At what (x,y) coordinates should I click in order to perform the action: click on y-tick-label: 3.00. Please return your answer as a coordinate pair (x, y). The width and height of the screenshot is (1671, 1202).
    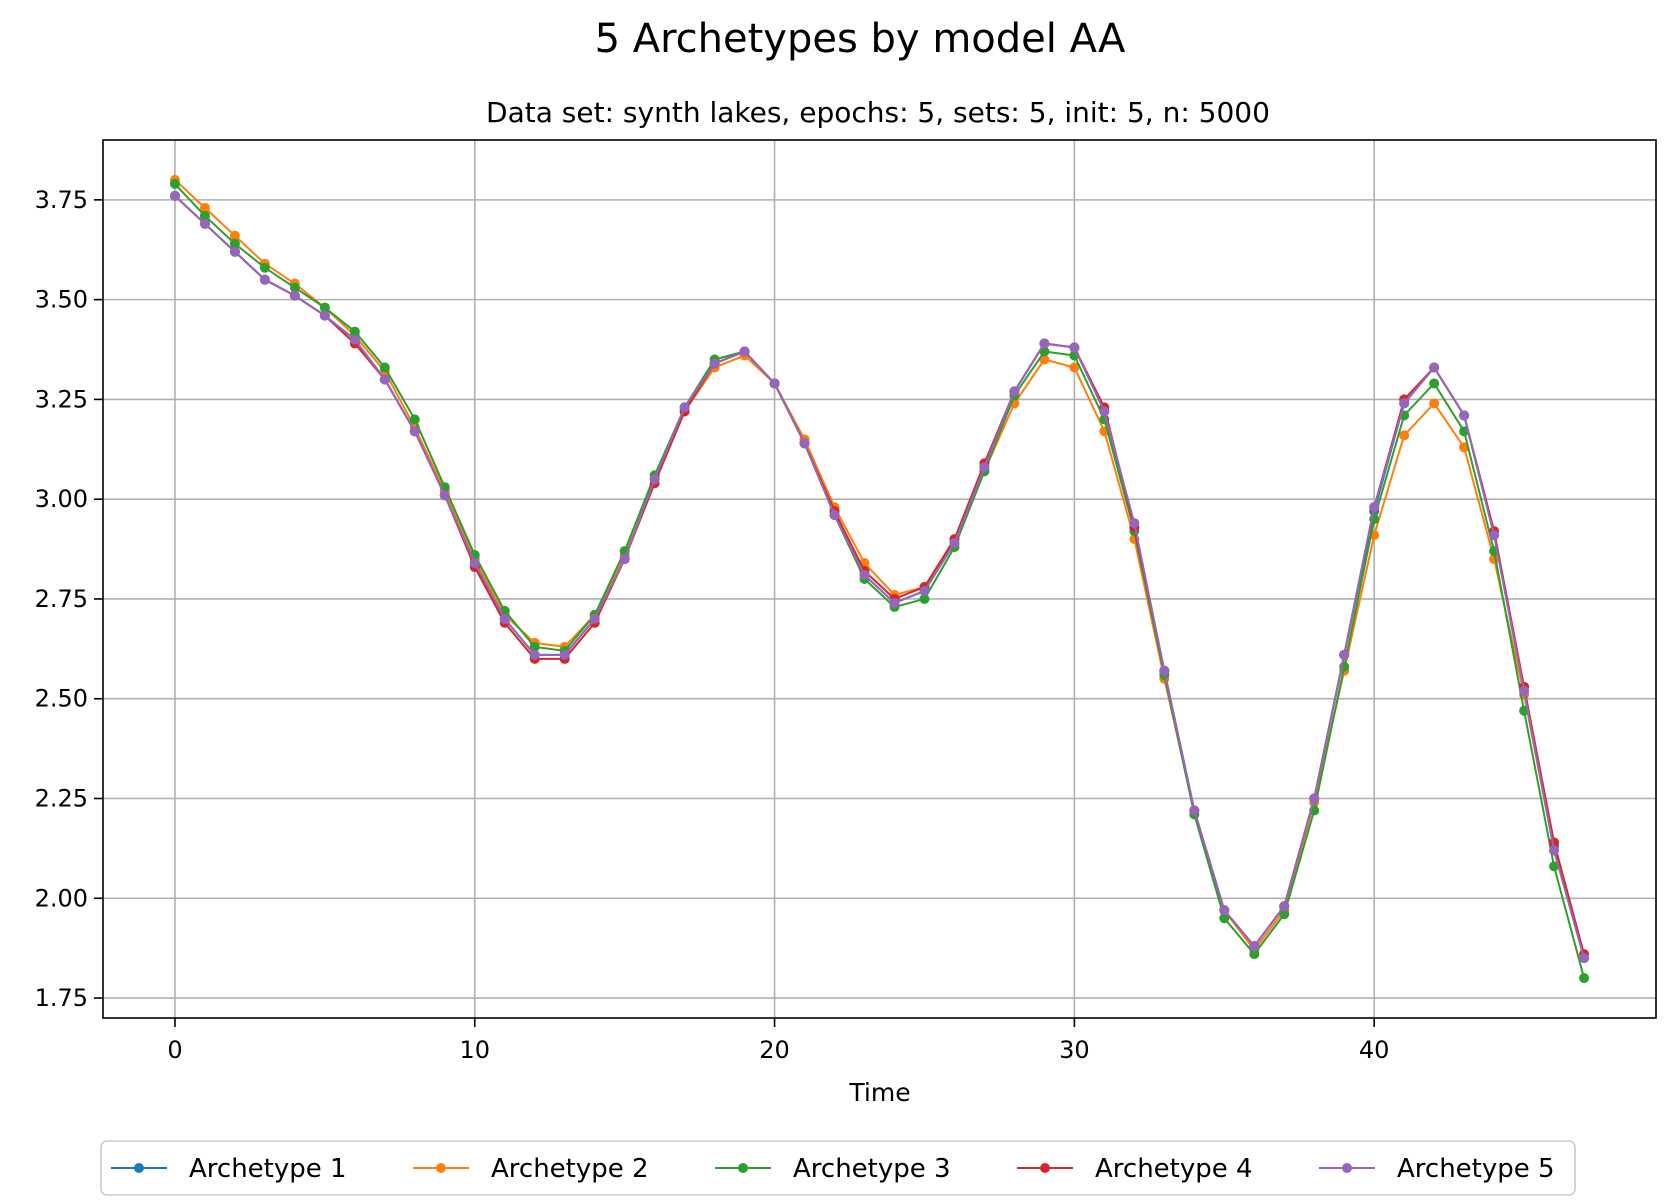
    Looking at the image, I should click on (61, 499).